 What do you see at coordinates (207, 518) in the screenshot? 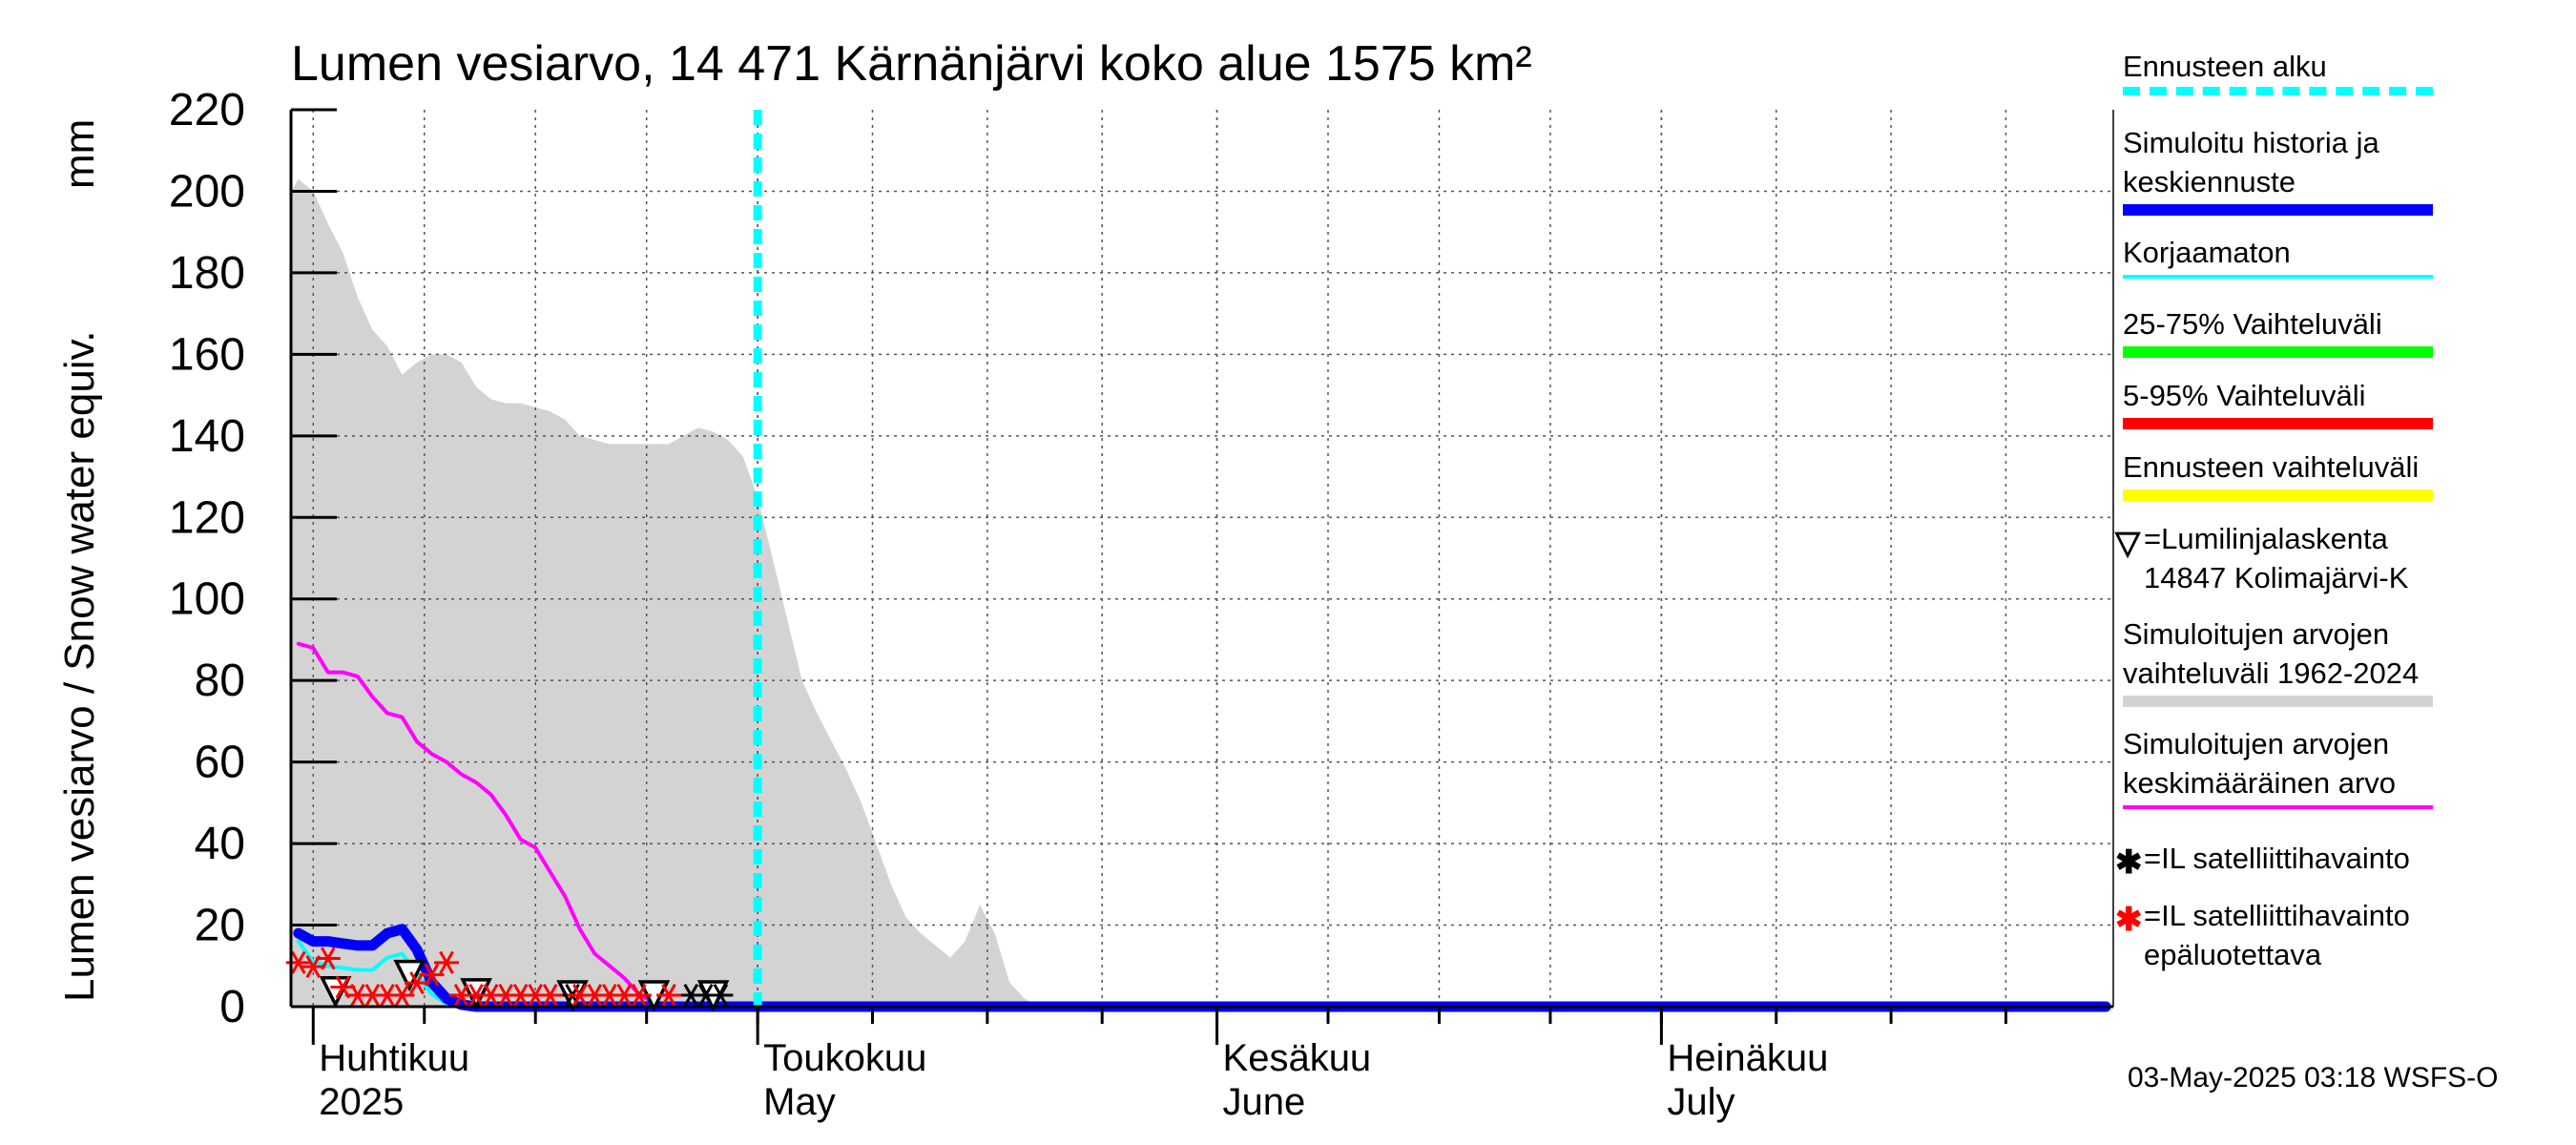
I see `y-tick-label-120: 120` at bounding box center [207, 518].